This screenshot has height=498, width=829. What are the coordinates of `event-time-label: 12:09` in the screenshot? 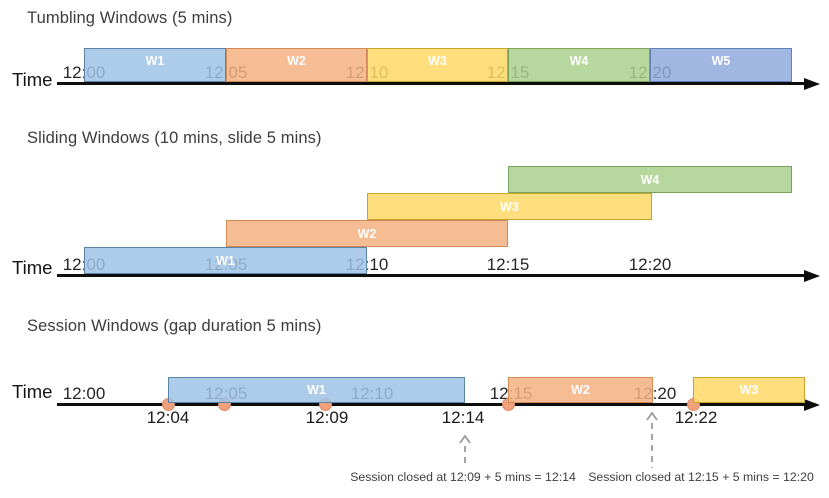 It's located at (327, 417).